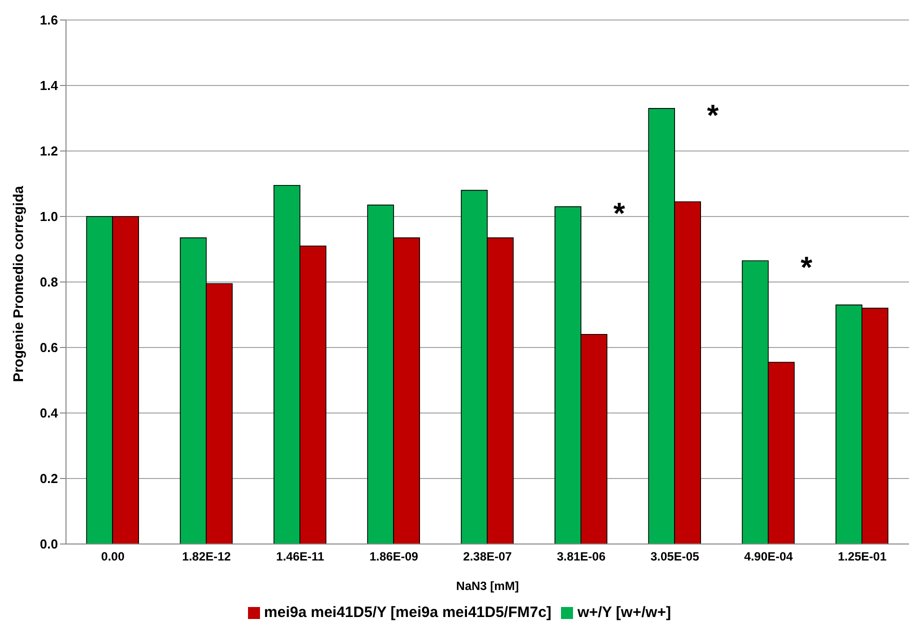  Describe the element at coordinates (18, 284) in the screenshot. I see `y-axis-title: Progenie Promedio corregida` at that location.